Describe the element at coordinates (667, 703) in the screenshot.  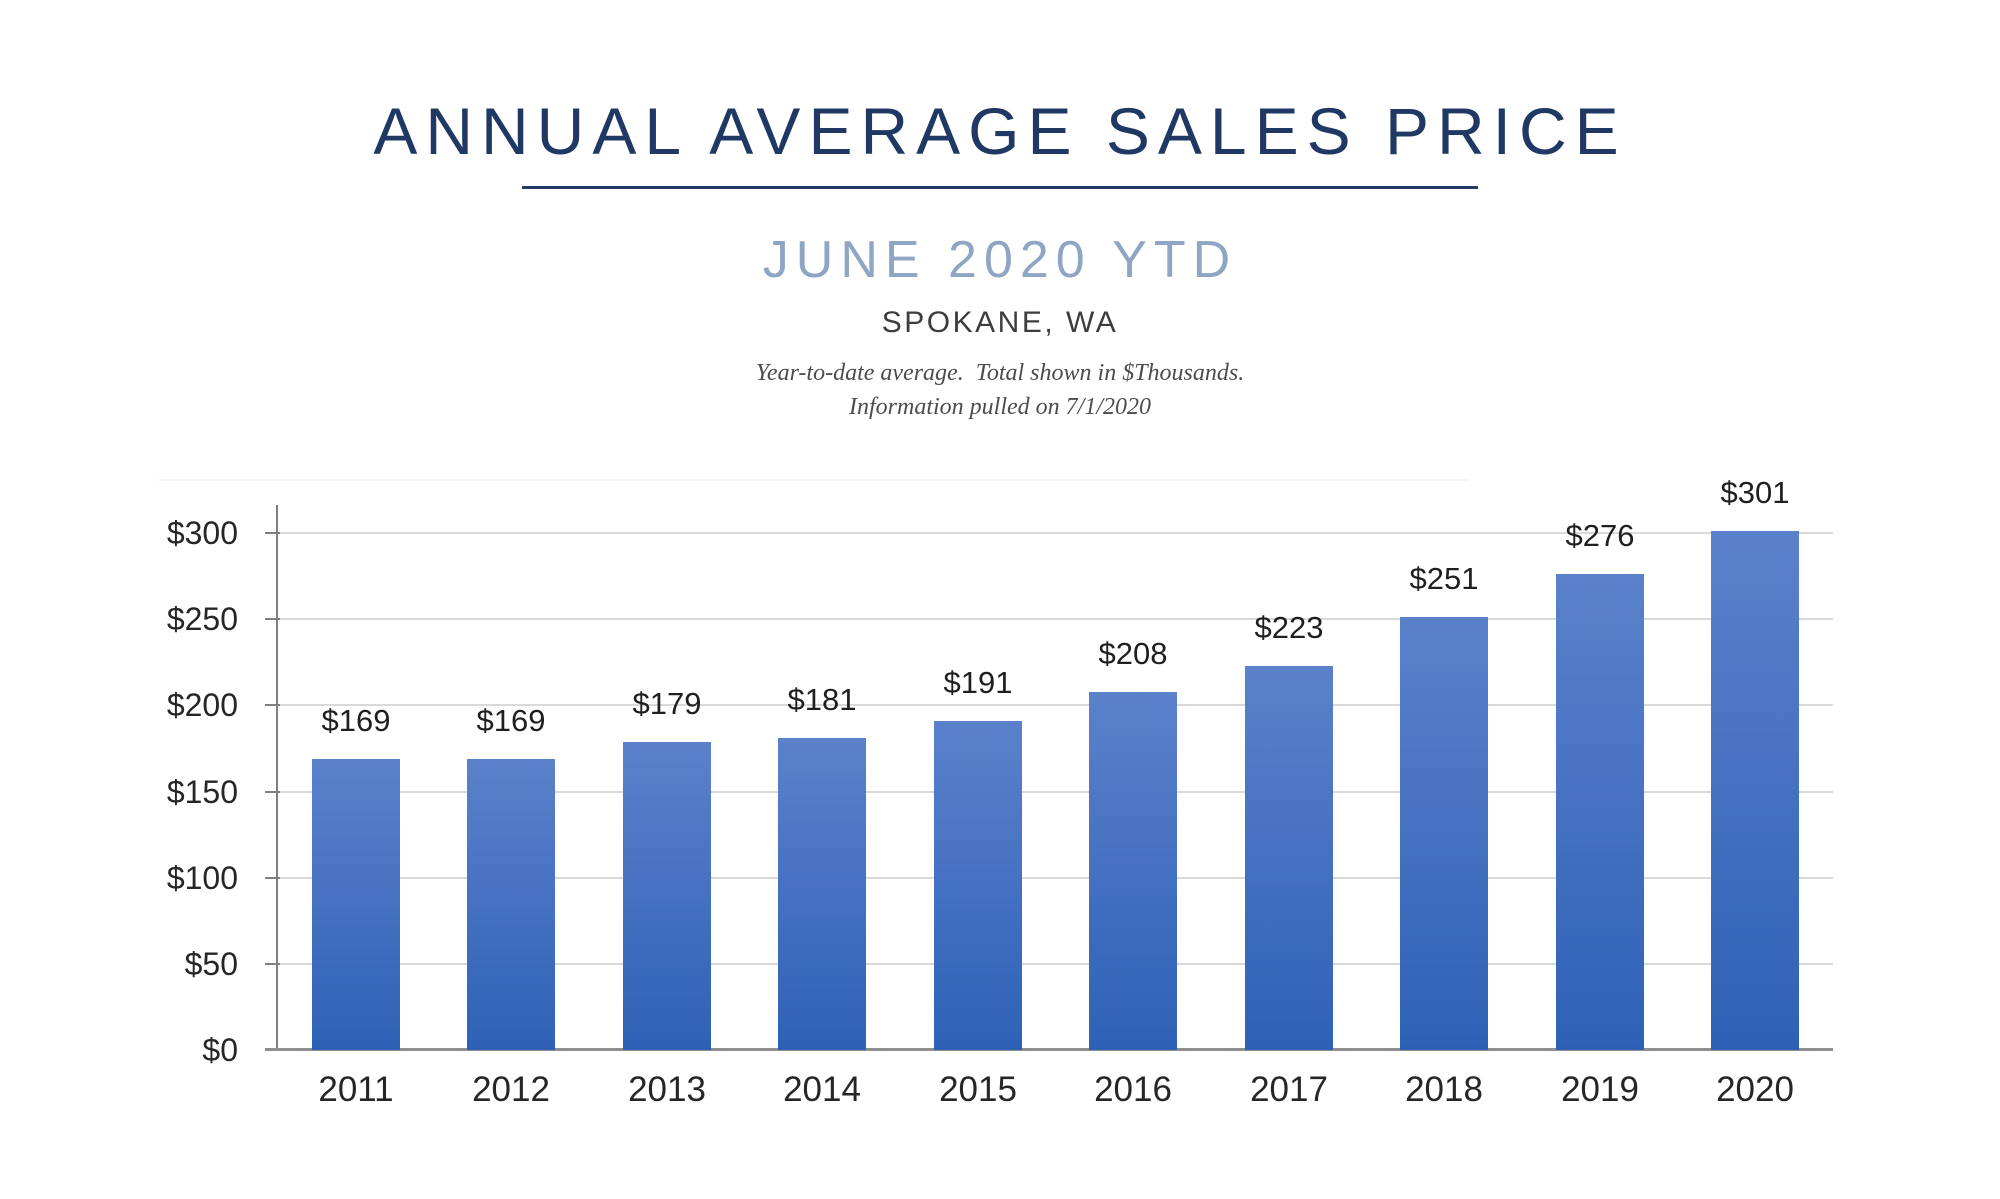
I see `bar-value-label-2013: $179` at that location.